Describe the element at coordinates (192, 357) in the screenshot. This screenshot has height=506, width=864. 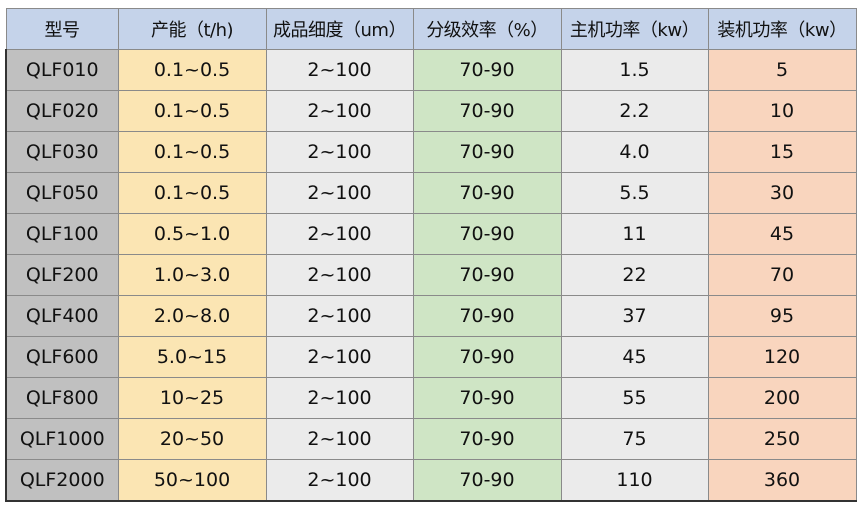
I see `cell-capacity: 5.0~15` at that location.